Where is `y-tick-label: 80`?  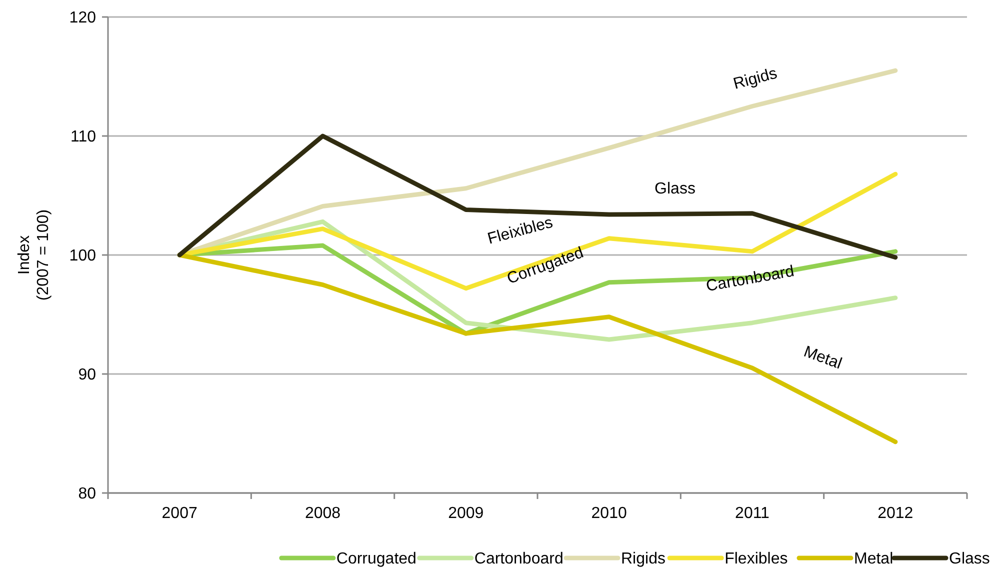 y-tick-label: 80 is located at coordinates (87, 494).